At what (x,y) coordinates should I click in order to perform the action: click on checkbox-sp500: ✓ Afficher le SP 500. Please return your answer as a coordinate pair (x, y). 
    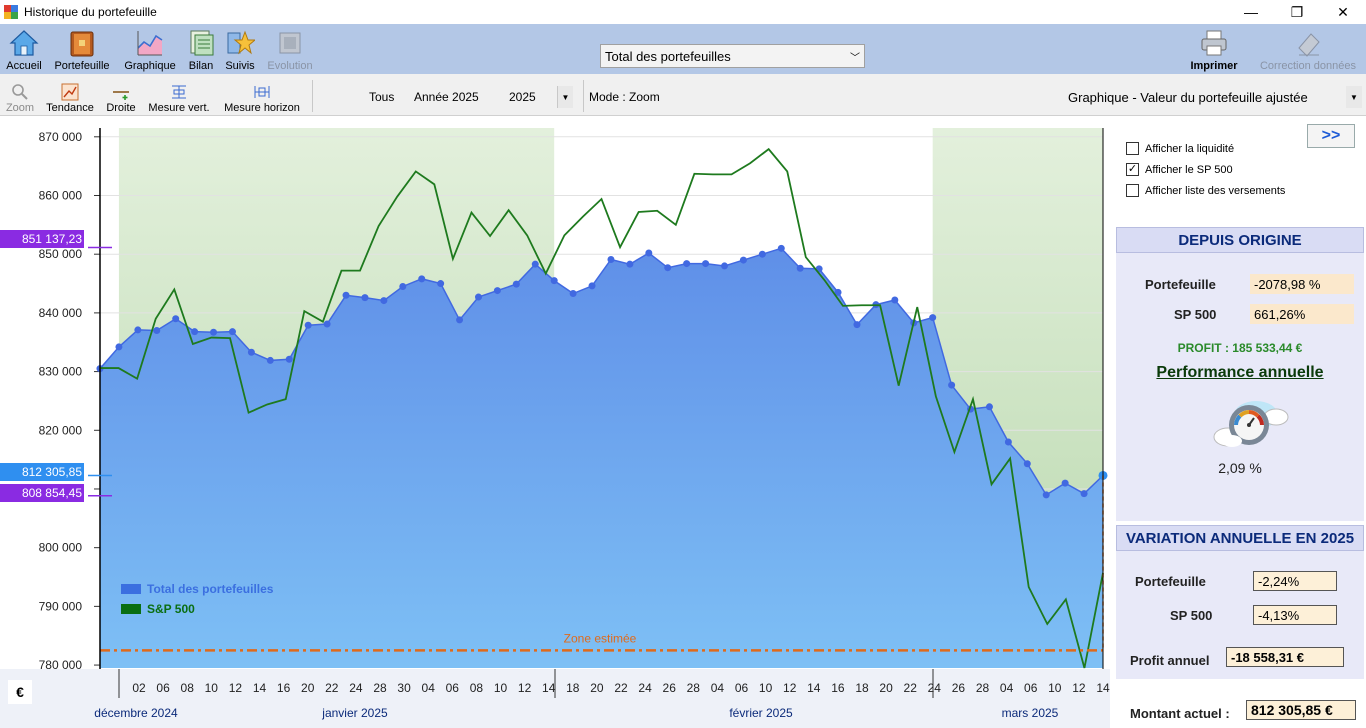
    Looking at the image, I should click on (1179, 169).